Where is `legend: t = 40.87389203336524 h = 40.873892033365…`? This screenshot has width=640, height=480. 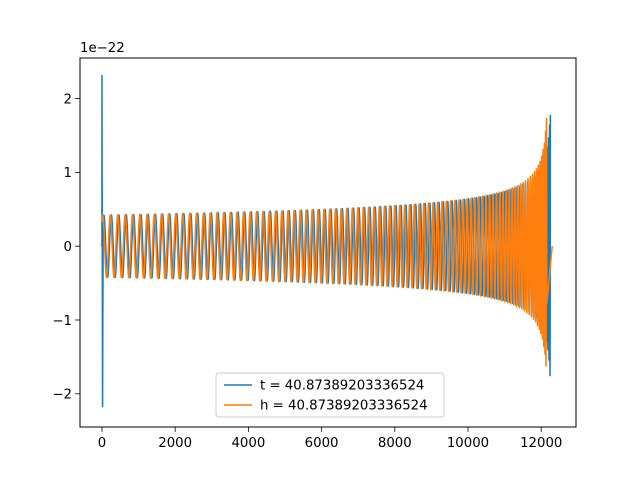 legend: t = 40.87389203336524 h = 40.873892033365… is located at coordinates (330, 395).